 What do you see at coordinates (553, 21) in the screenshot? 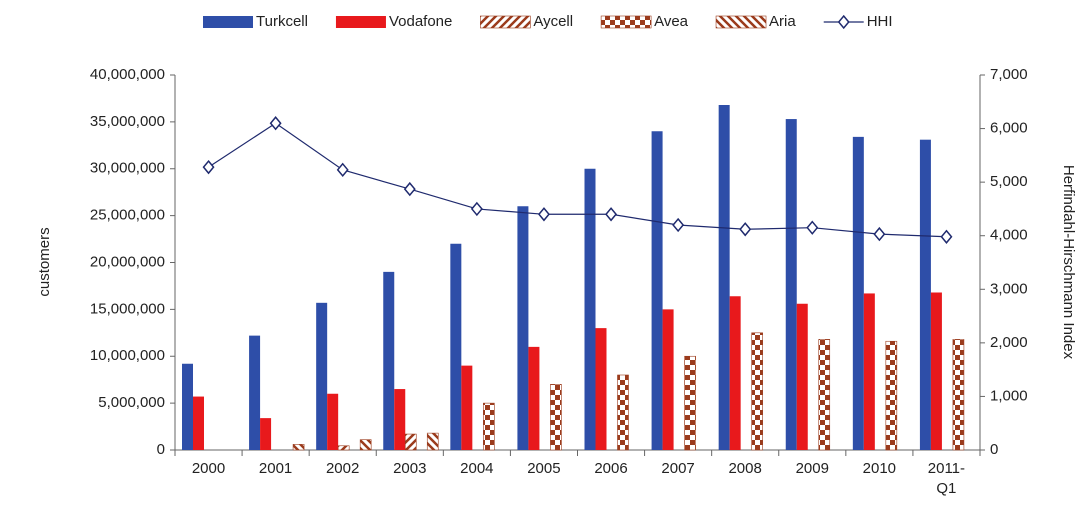
I see `legend-label: Aycell` at bounding box center [553, 21].